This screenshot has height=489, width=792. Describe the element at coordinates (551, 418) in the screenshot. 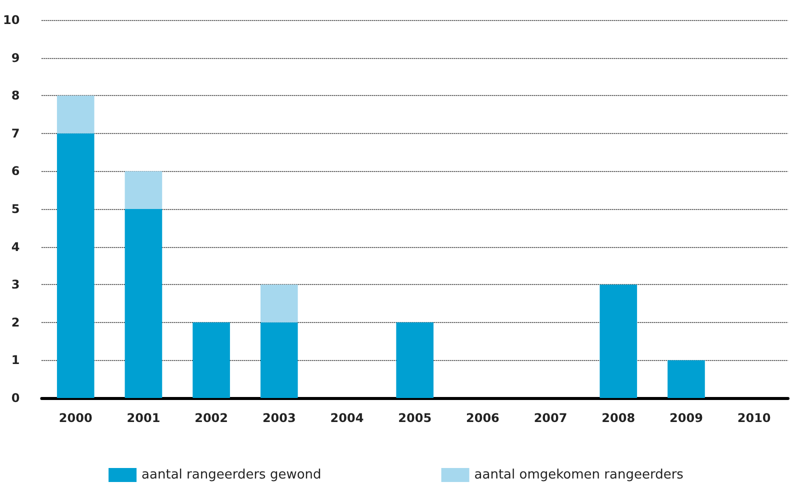

I see `x-tick-label: 2007` at that location.